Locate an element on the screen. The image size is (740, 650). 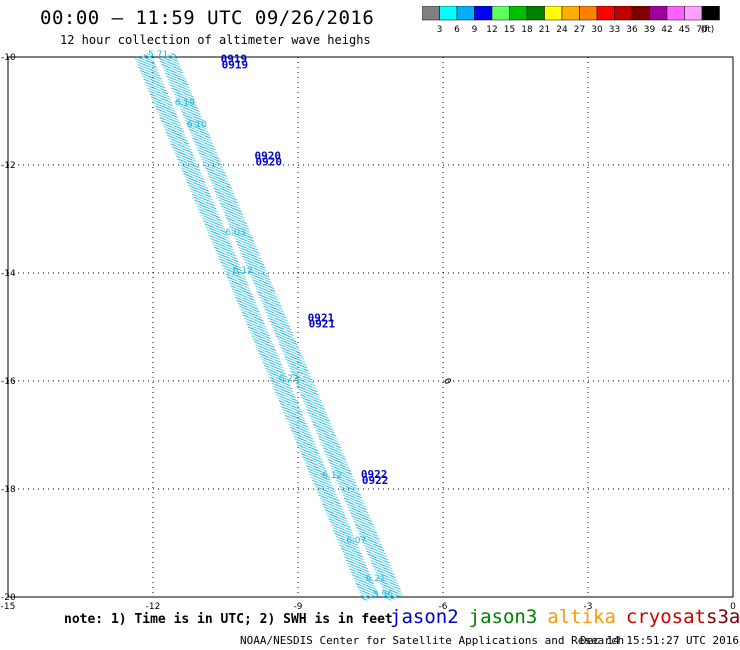
colorbar-label: 6 is located at coordinates (457, 30).